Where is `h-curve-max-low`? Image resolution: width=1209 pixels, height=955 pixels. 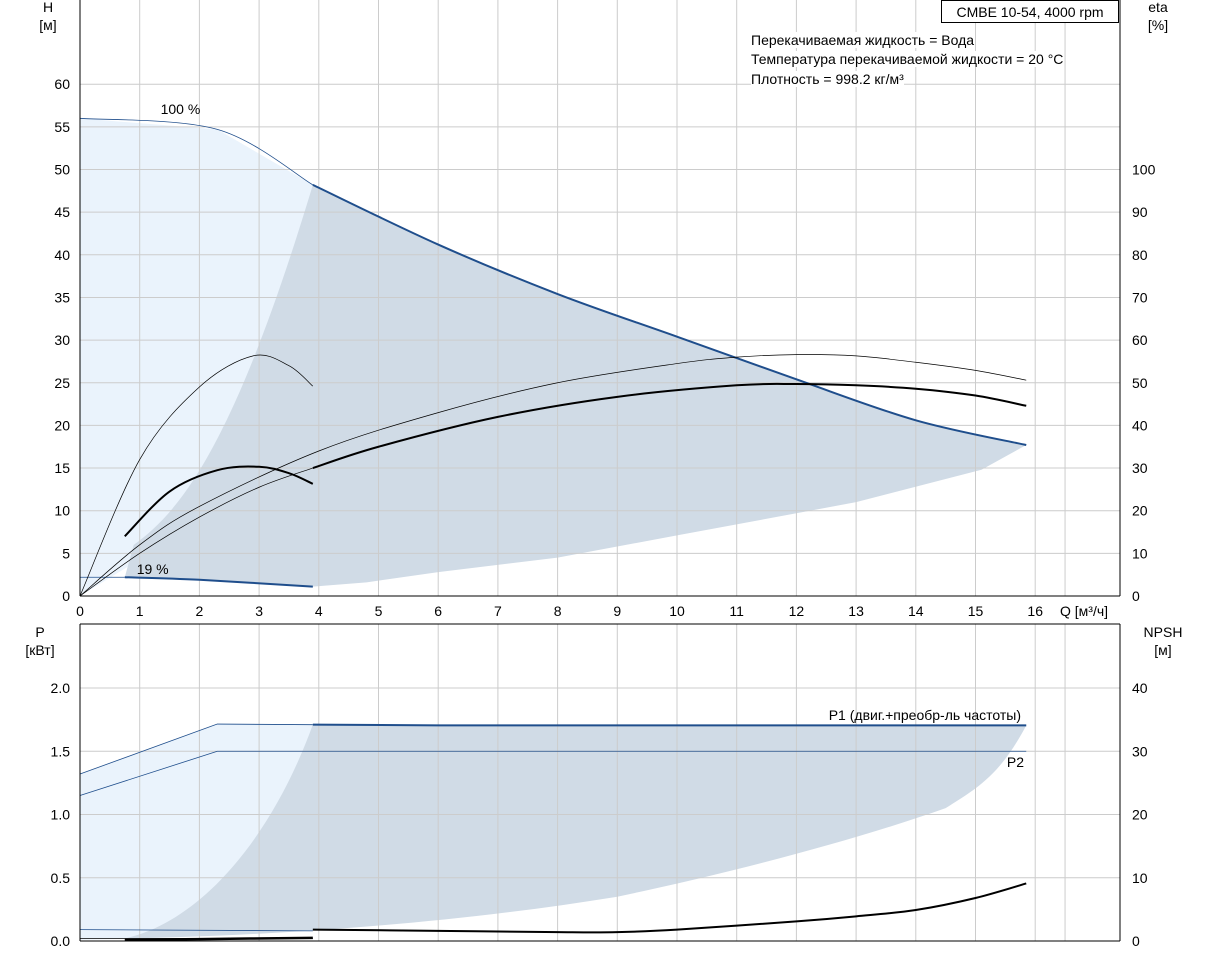 h-curve-max-low is located at coordinates (196, 151).